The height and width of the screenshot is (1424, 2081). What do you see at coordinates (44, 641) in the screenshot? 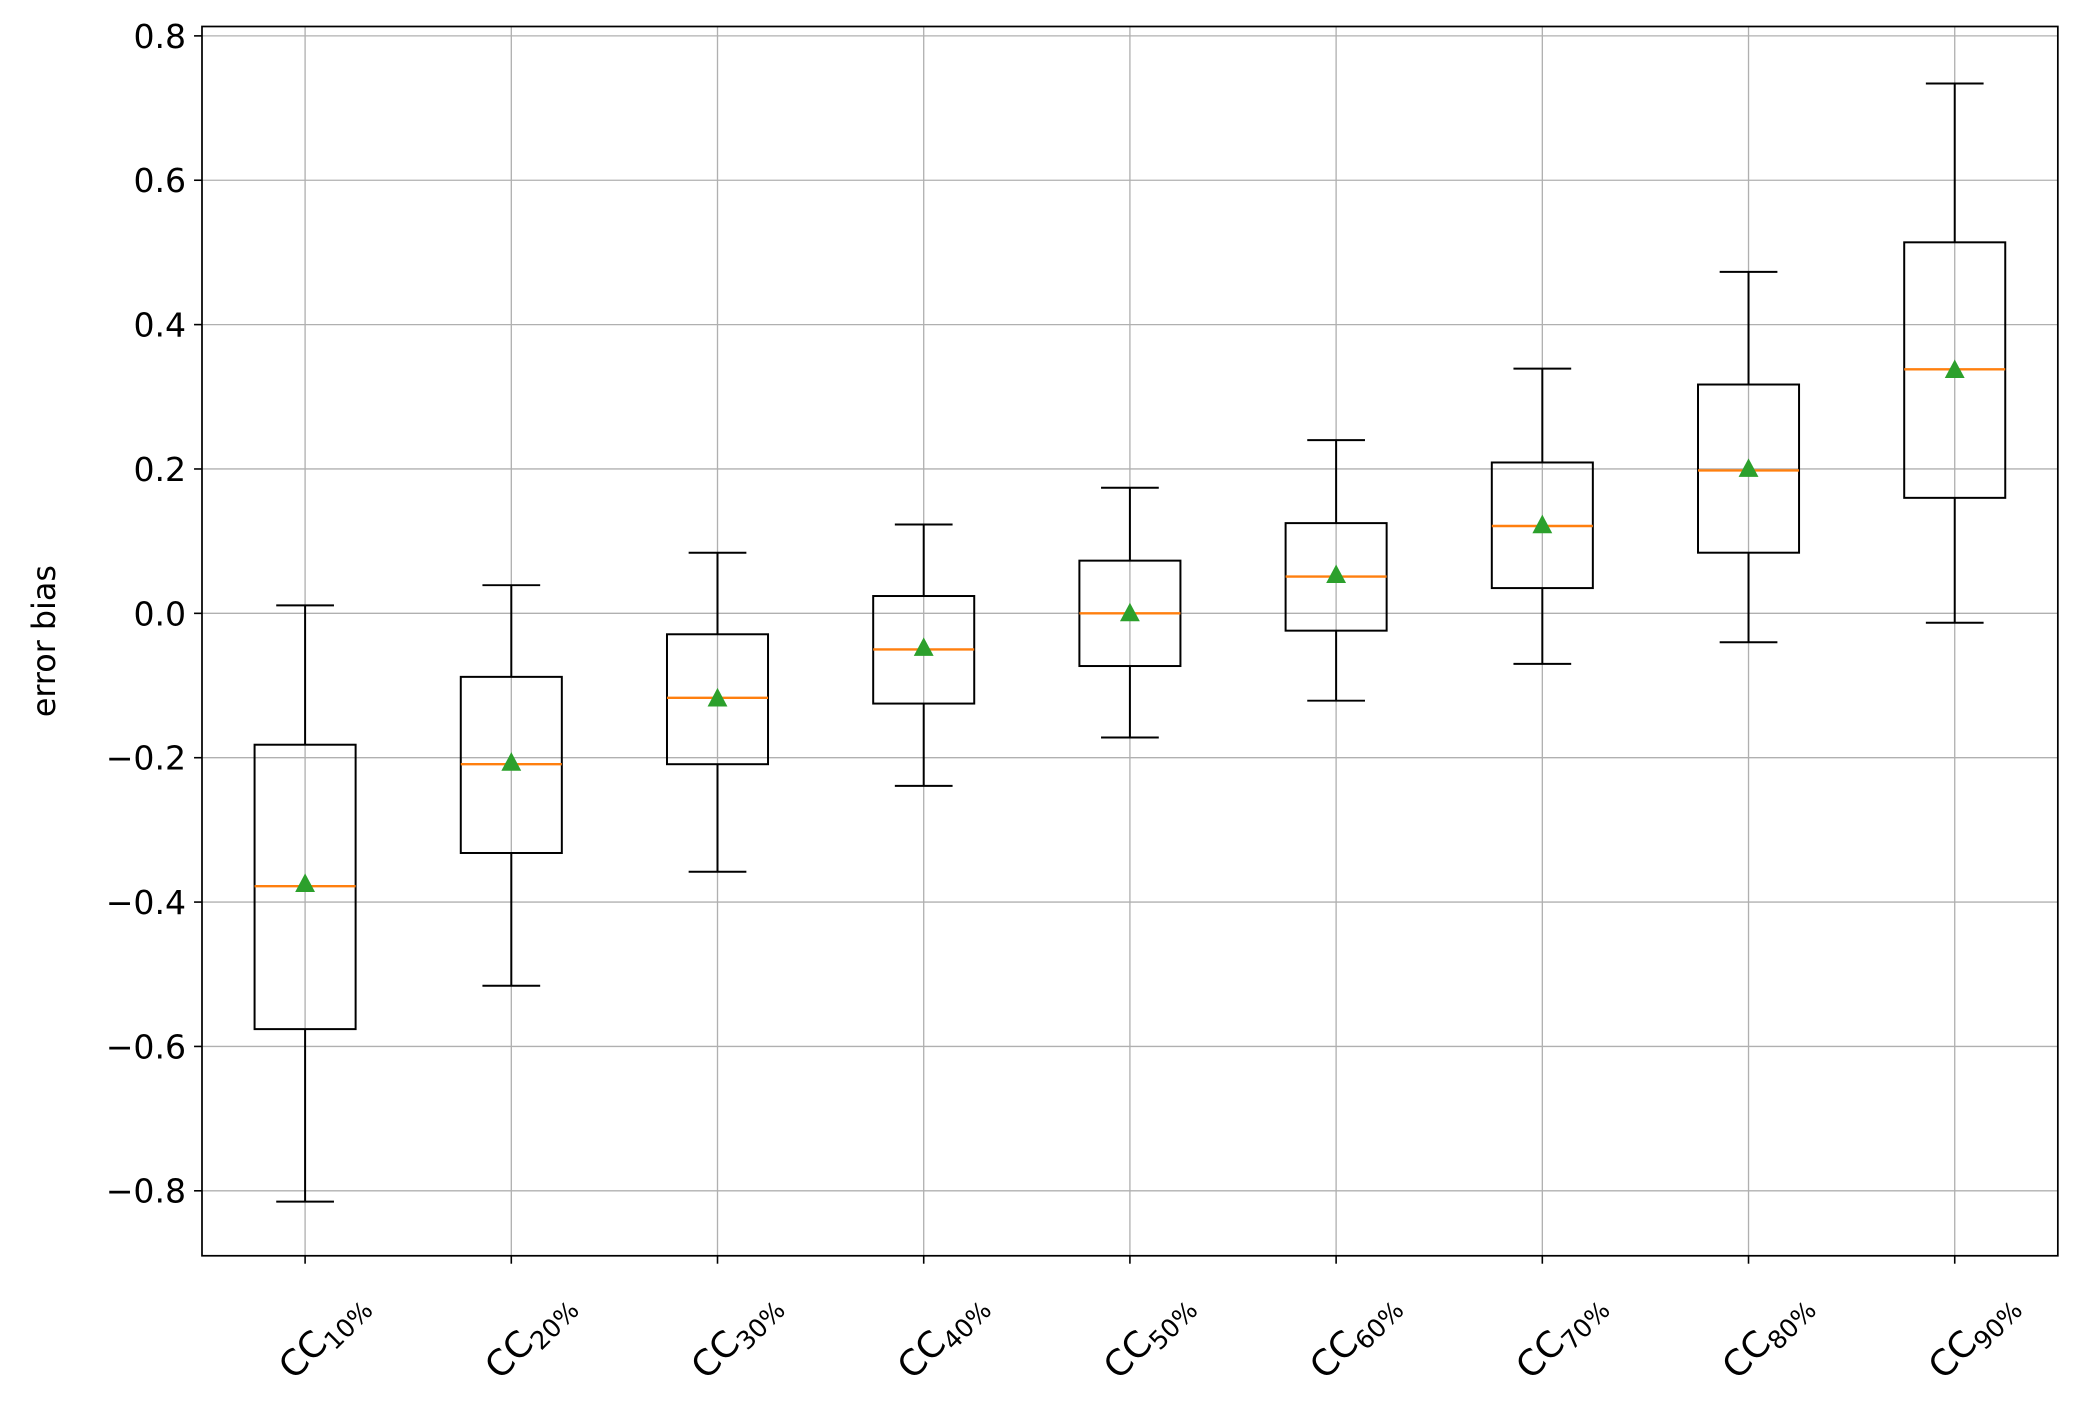
I see `y-axis-label: error bias` at bounding box center [44, 641].